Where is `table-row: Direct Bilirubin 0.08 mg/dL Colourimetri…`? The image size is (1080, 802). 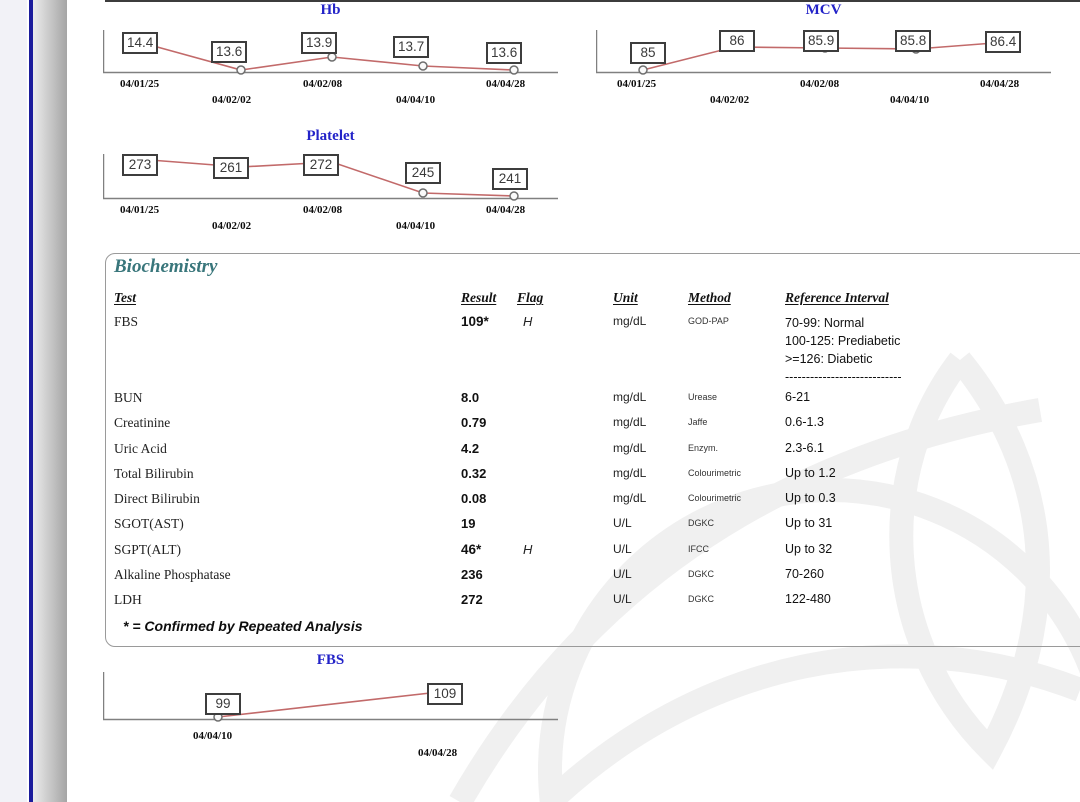 table-row: Direct Bilirubin 0.08 mg/dL Colourimetri… is located at coordinates (597, 499).